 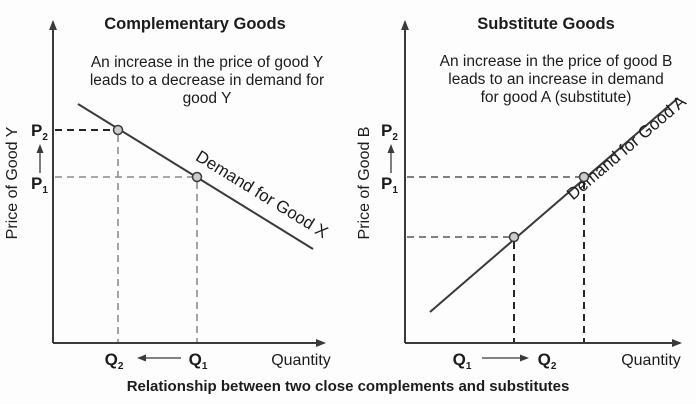 I want to click on right-p1-label: P1, so click(x=389, y=185).